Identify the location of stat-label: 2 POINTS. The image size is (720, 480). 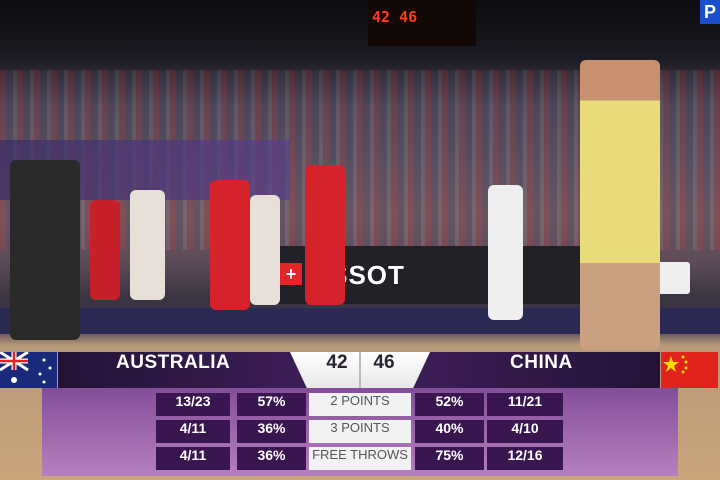
(360, 404).